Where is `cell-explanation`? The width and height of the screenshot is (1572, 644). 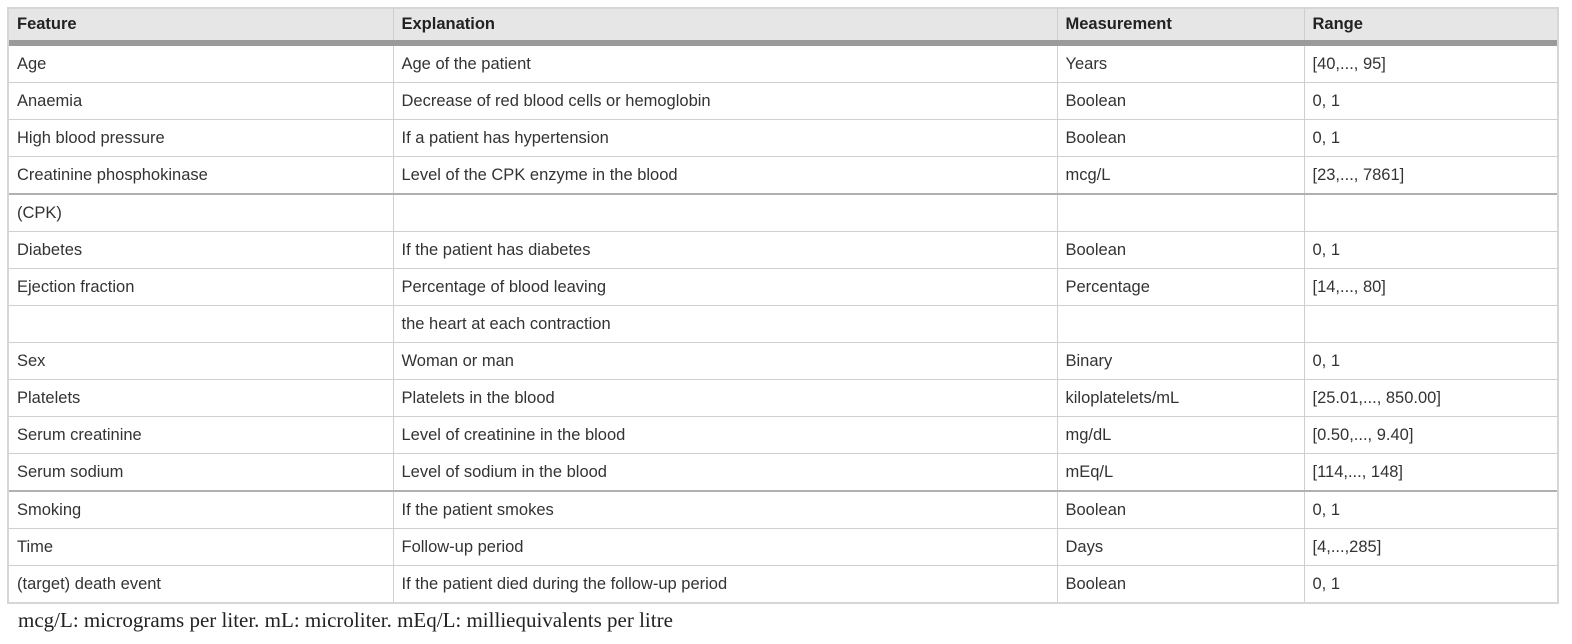
cell-explanation is located at coordinates (725, 213).